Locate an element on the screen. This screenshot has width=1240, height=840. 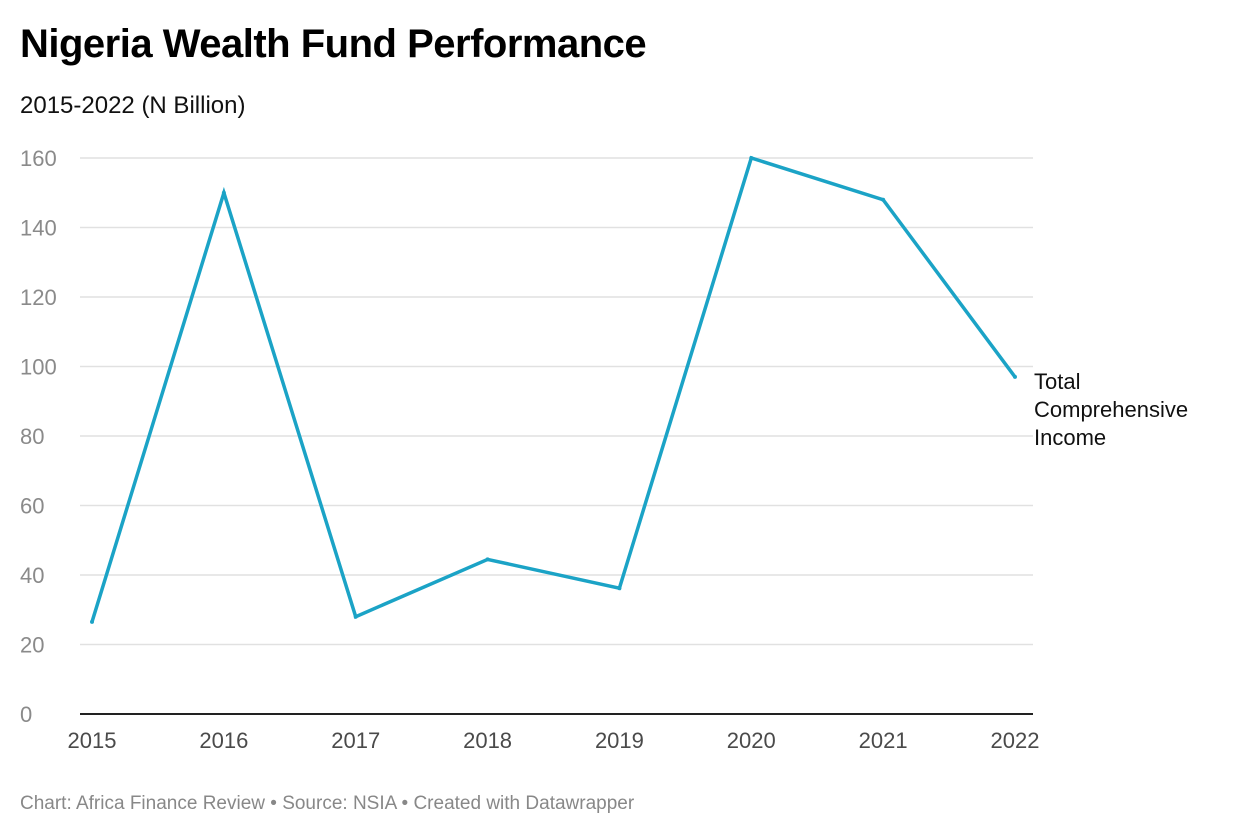
series-label-line: Income is located at coordinates (1070, 437).